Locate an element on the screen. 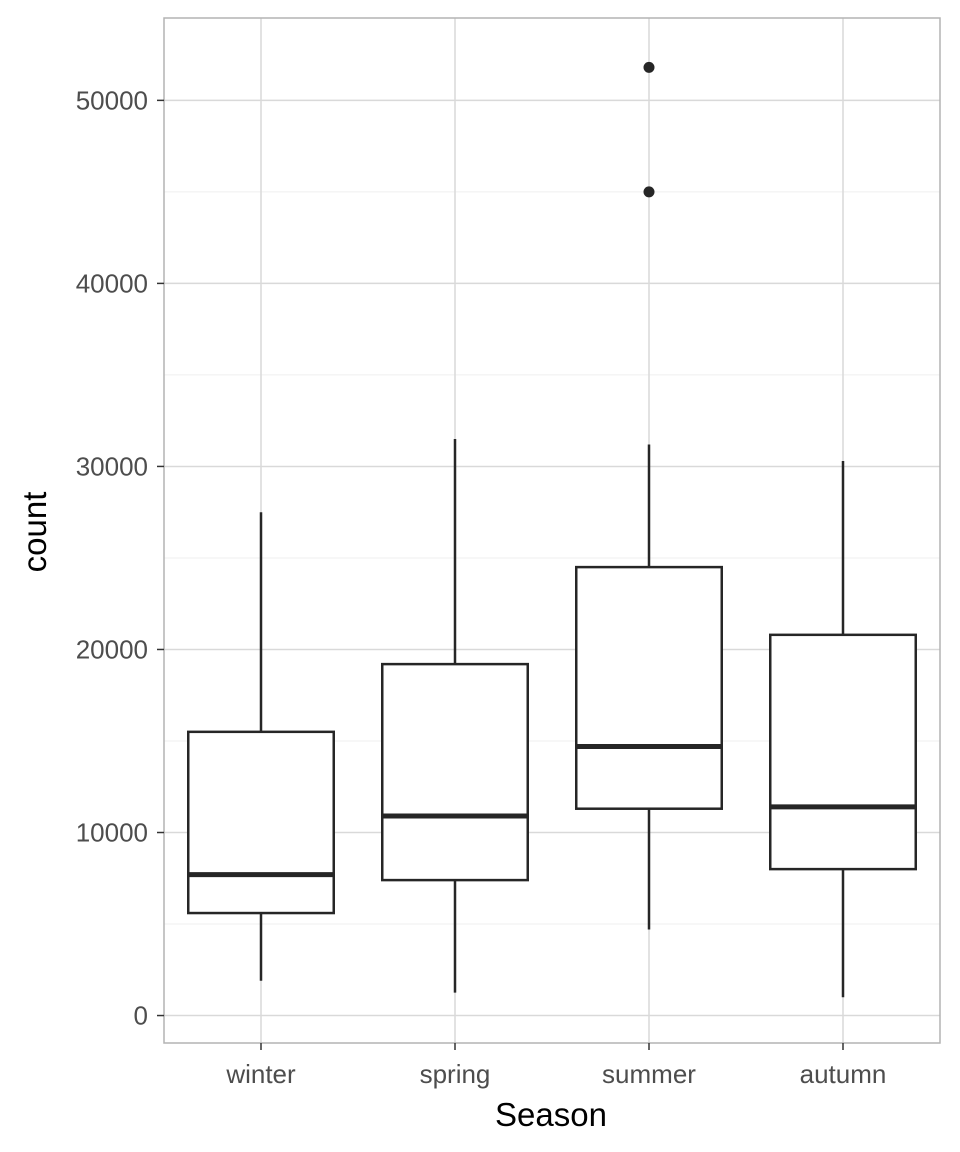 This screenshot has height=1152, width=960. x-tick-label: winter is located at coordinates (260, 1074).